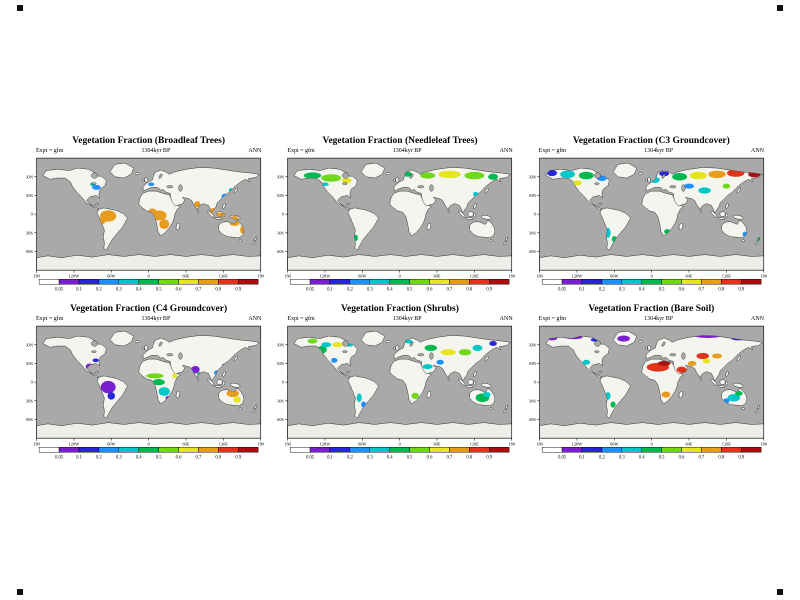 Image resolution: width=800 pixels, height=600 pixels. What do you see at coordinates (552, 151) in the screenshot?
I see `experiment-label: Expt = gfm` at bounding box center [552, 151].